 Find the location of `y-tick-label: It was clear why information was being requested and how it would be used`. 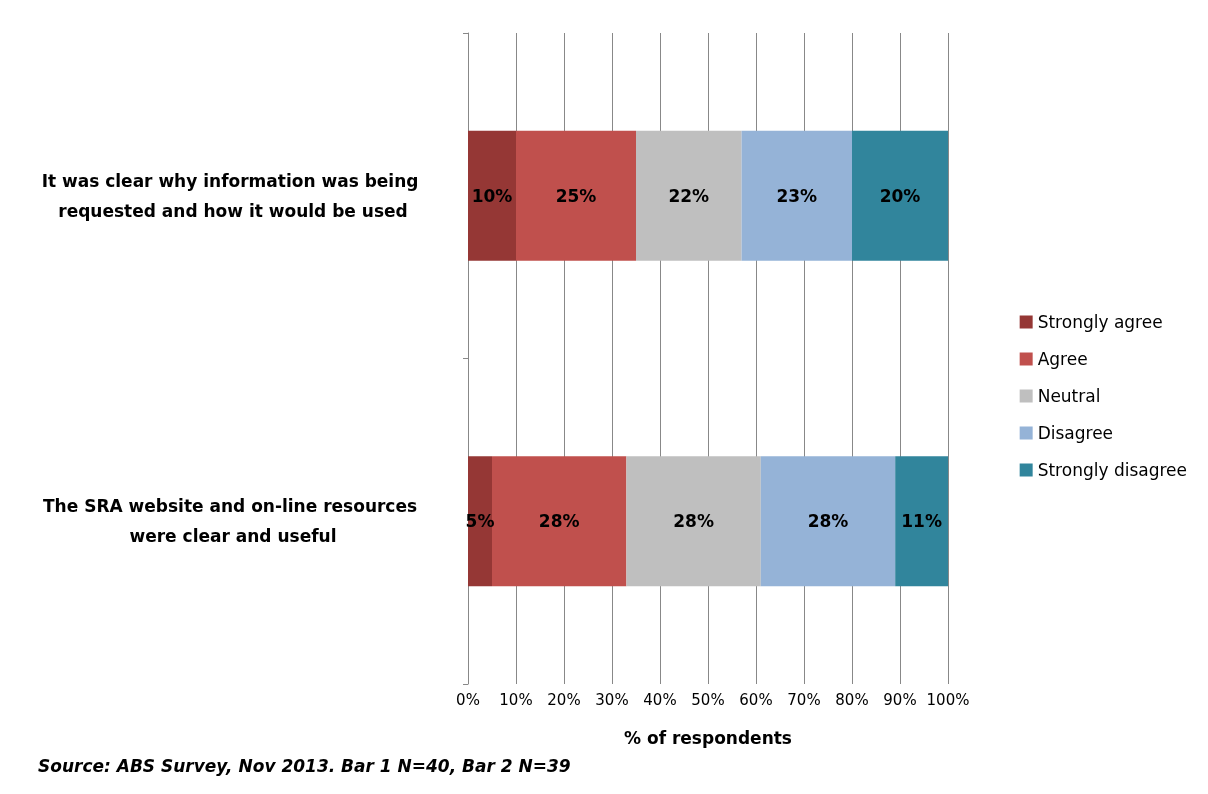

y-tick-label: It was clear why information was being requested and how it would be used is located at coordinates (233, 195).